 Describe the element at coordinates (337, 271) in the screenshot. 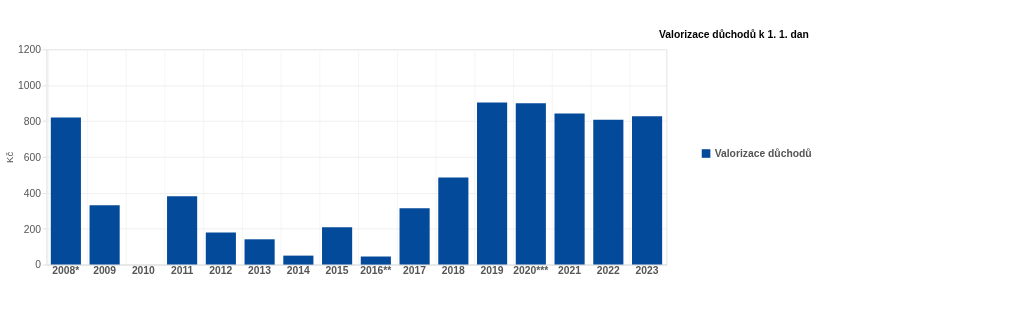

I see `x-tick-label: 2015` at that location.